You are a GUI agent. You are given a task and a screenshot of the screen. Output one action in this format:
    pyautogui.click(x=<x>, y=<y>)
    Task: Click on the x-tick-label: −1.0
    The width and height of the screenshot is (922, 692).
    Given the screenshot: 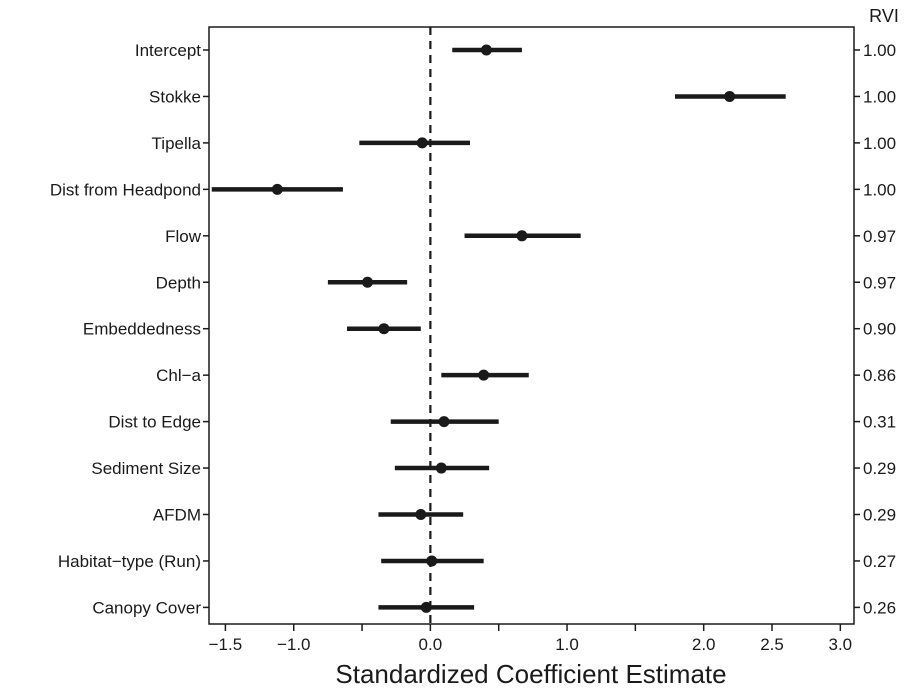 What is the action you would take?
    pyautogui.click(x=294, y=644)
    